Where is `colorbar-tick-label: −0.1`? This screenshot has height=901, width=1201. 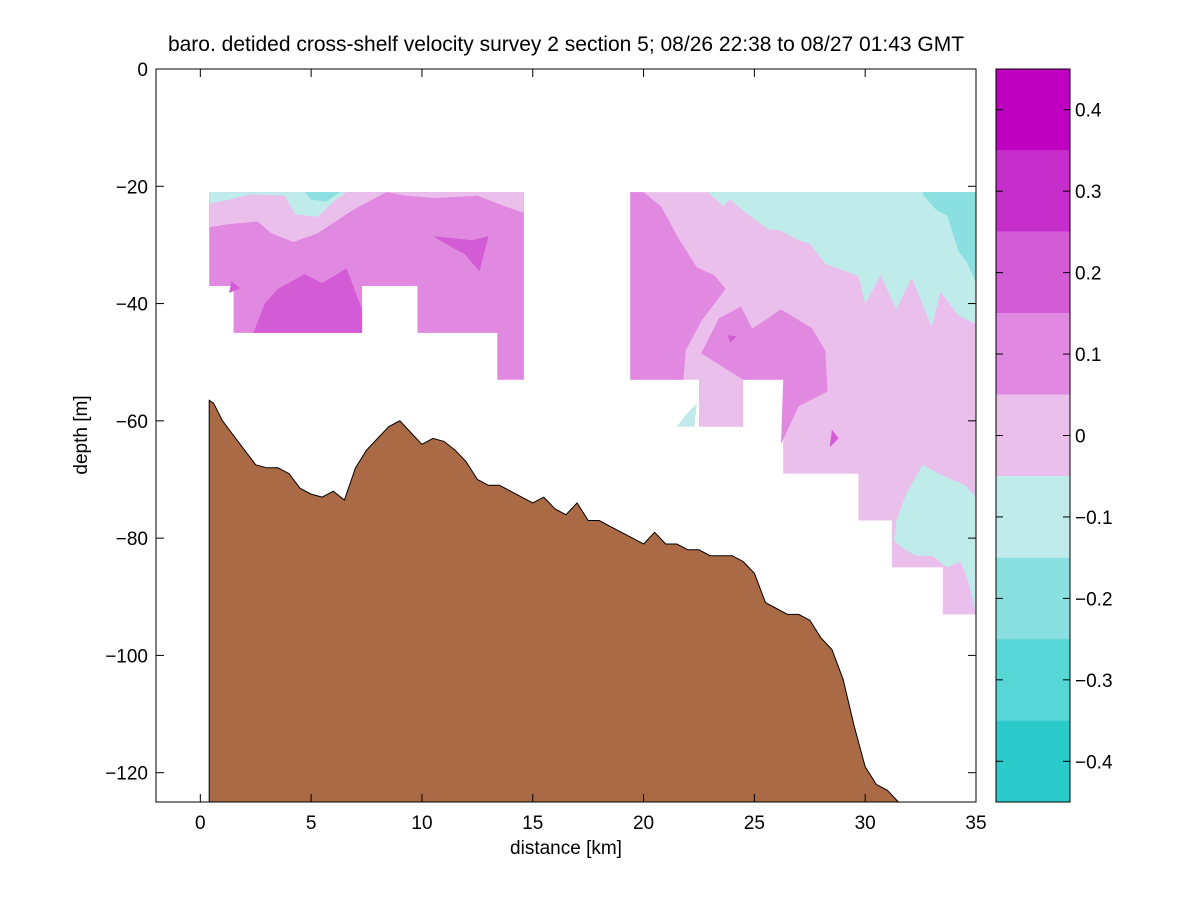
colorbar-tick-label: −0.1 is located at coordinates (1094, 518).